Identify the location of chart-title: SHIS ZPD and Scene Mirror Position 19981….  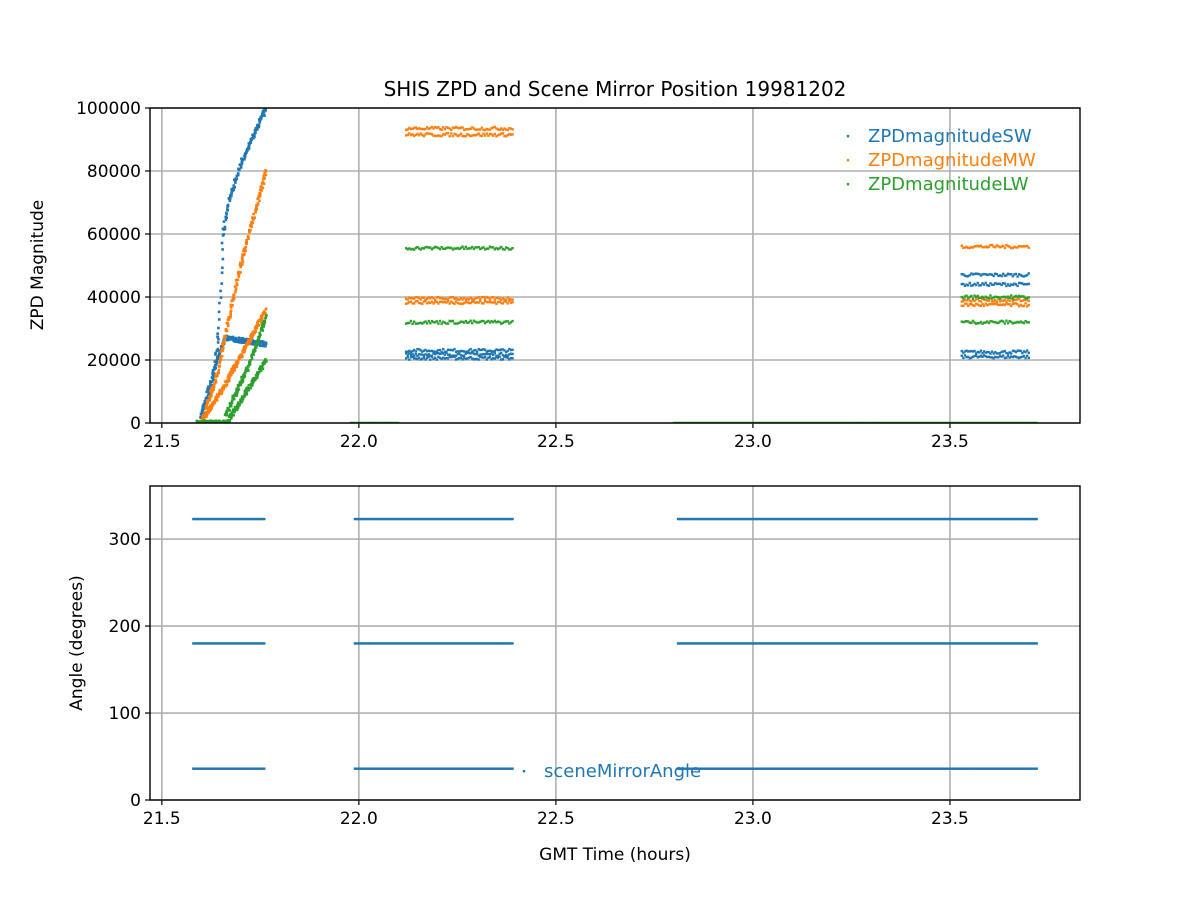
(615, 89).